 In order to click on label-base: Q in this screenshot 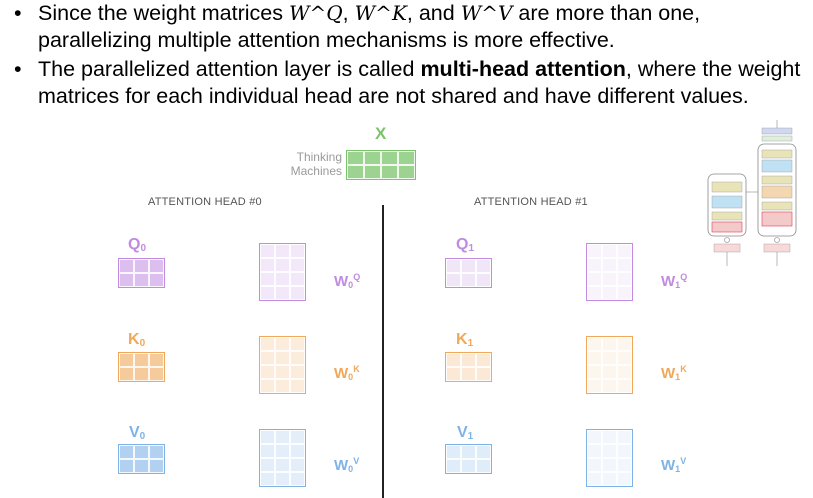, I will do `click(134, 244)`.